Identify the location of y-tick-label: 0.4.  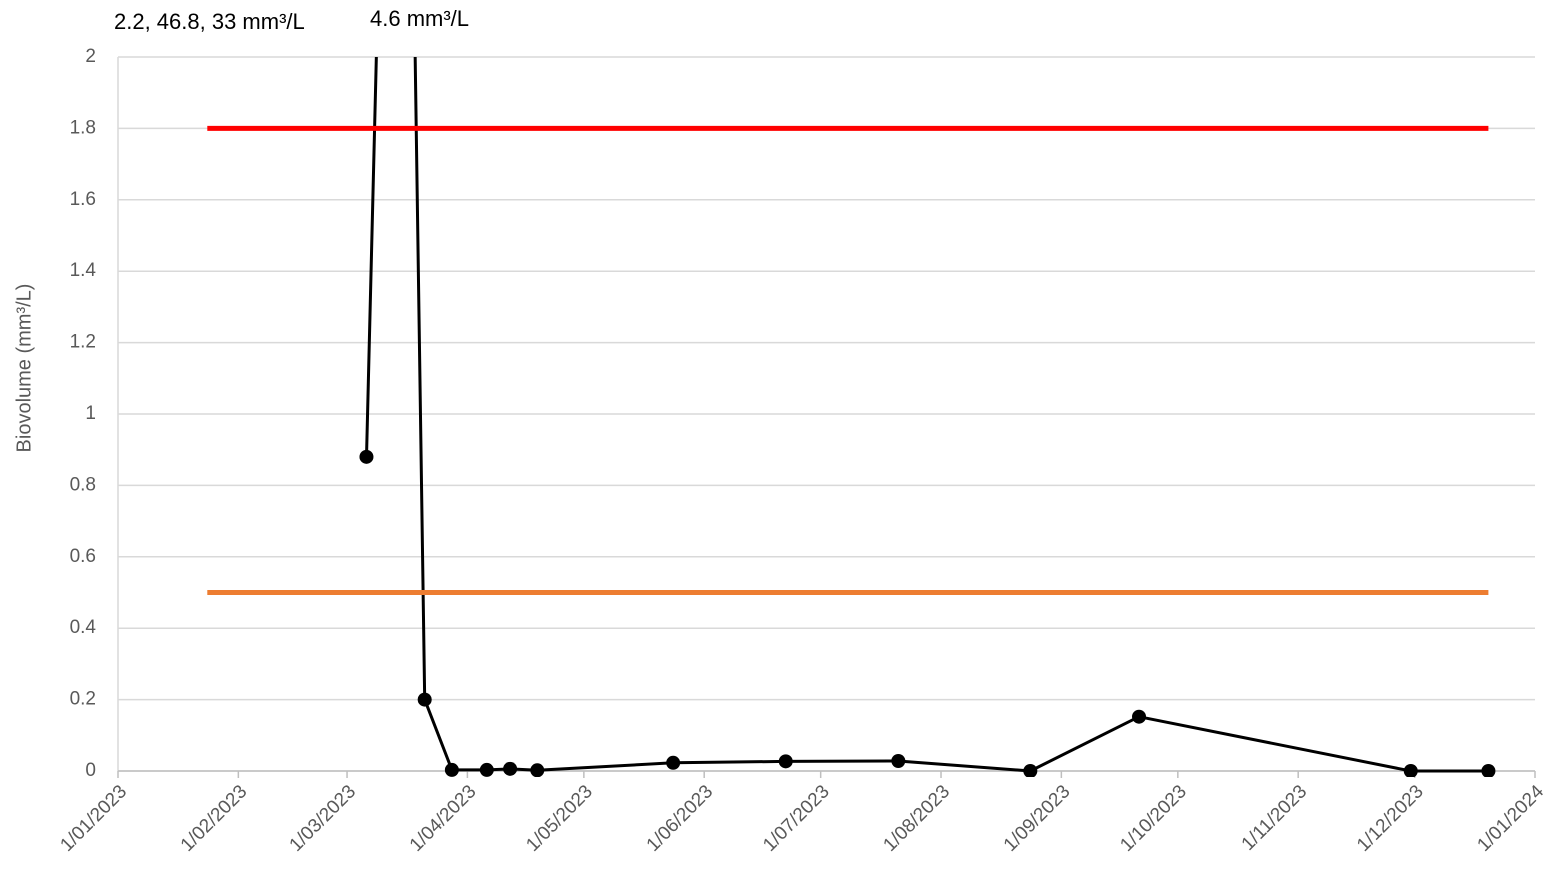
(83, 627).